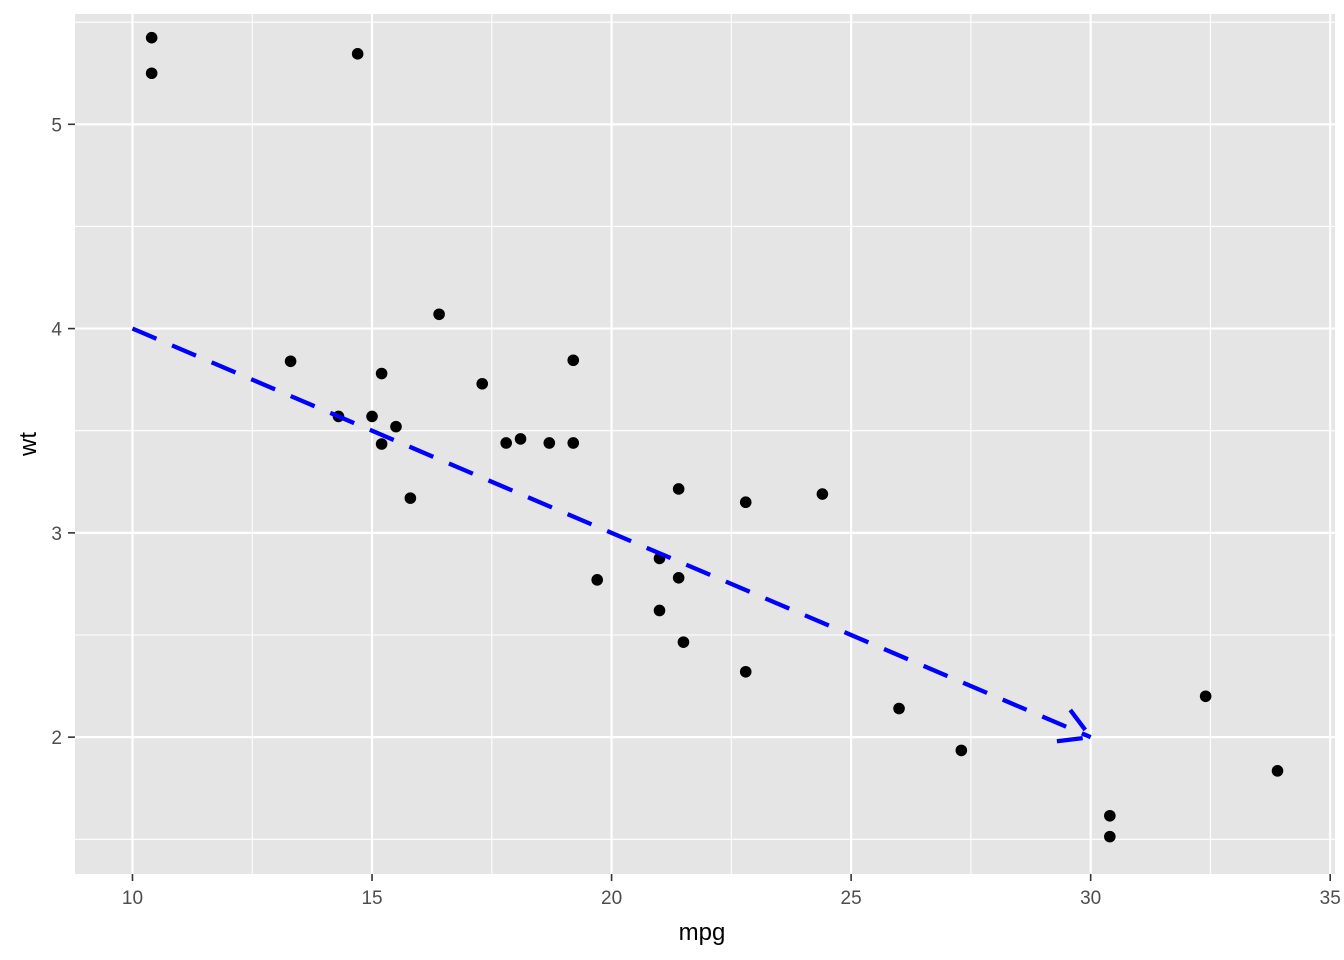  Describe the element at coordinates (702, 932) in the screenshot. I see `x-axis-title: mpg` at that location.